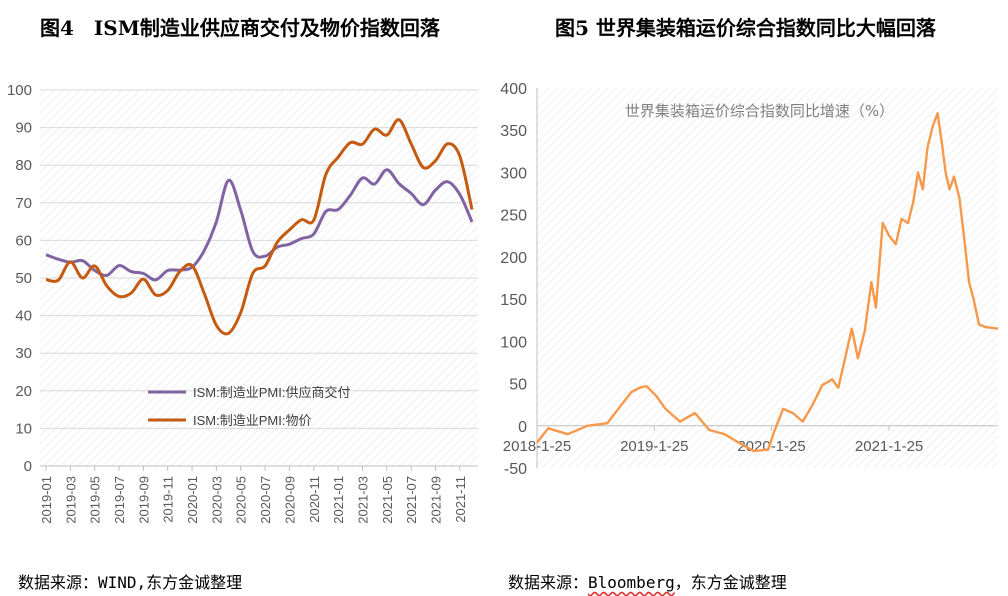 Image resolution: width=1008 pixels, height=596 pixels. Describe the element at coordinates (314, 499) in the screenshot. I see `x-tick-label: 2020-11` at that location.